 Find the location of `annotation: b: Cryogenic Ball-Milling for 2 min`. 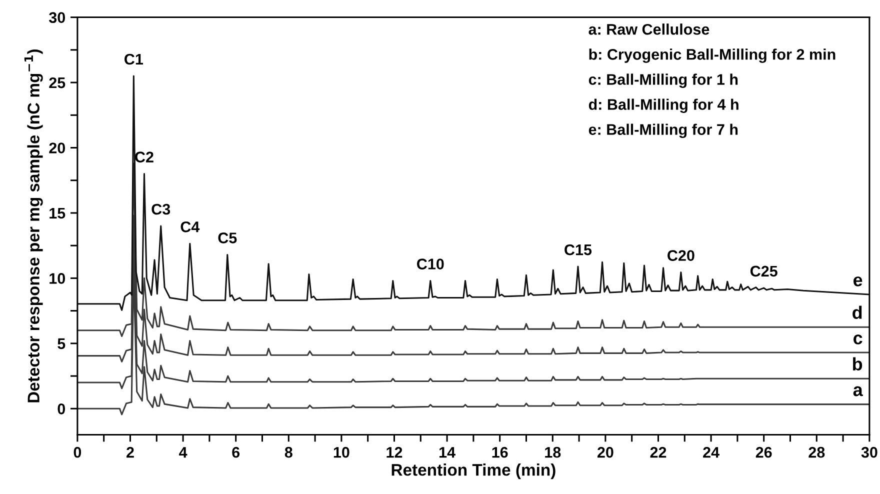

annotation: b: Cryogenic Ball-Milling for 2 min is located at coordinates (712, 55).